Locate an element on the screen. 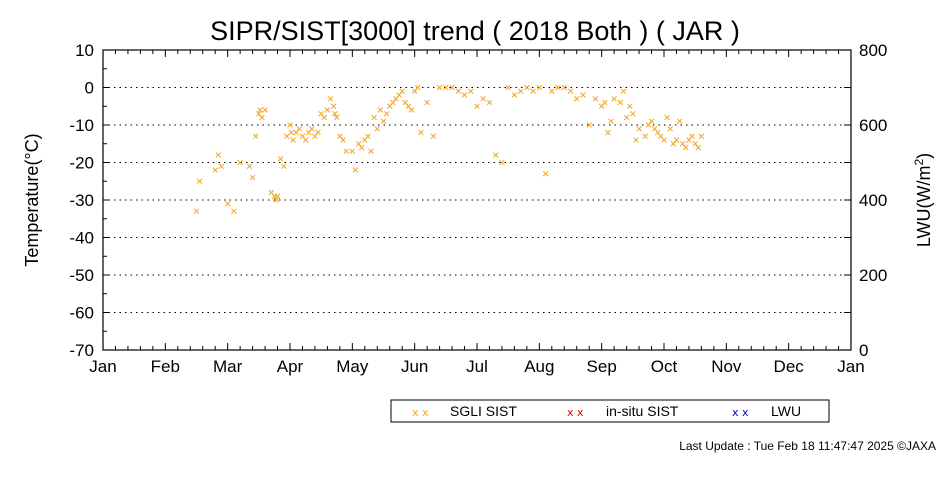 Image resolution: width=950 pixels, height=480 pixels. legend-label-sgli: SGLI SIST is located at coordinates (483, 411).